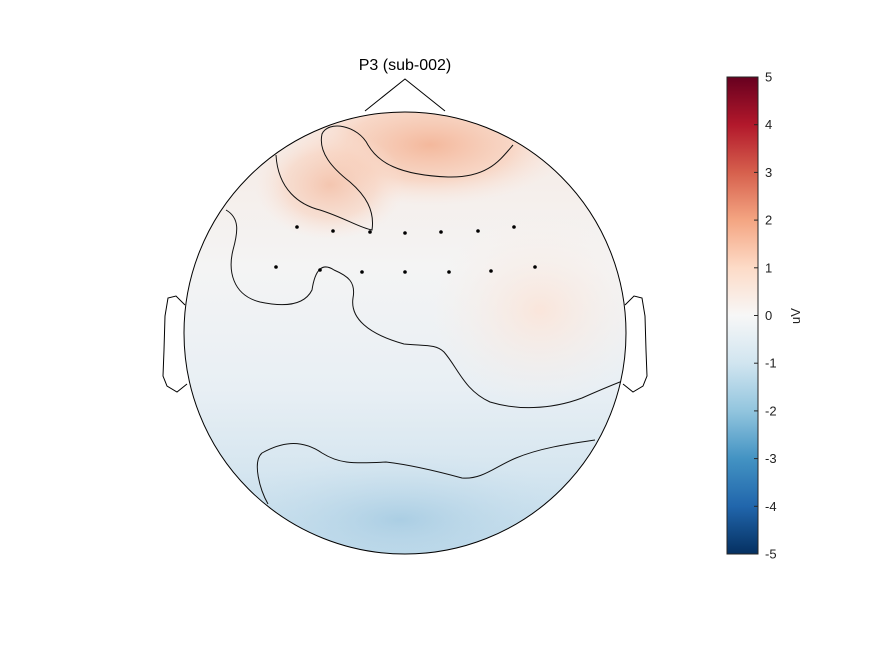 Image resolution: width=875 pixels, height=656 pixels. Describe the element at coordinates (768, 172) in the screenshot. I see `colorbar-tick-label: 3` at that location.